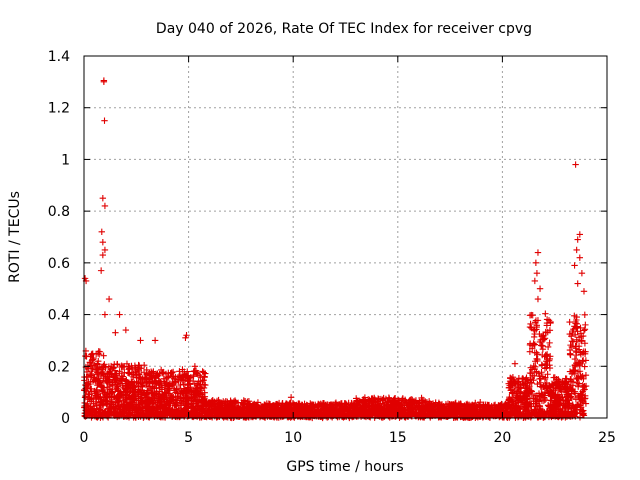  What do you see at coordinates (293, 438) in the screenshot?
I see `x-tick-label: 10` at bounding box center [293, 438].